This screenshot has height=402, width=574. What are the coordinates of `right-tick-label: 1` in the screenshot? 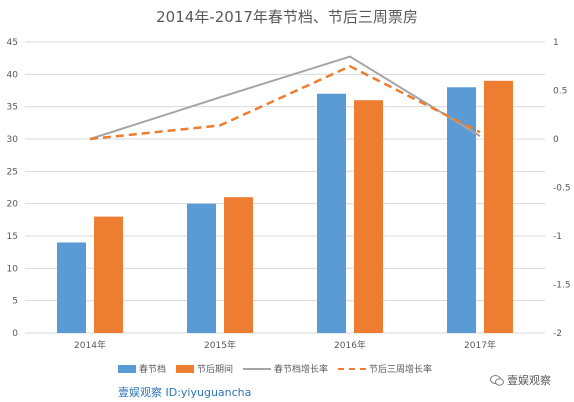 It's located at (556, 43).